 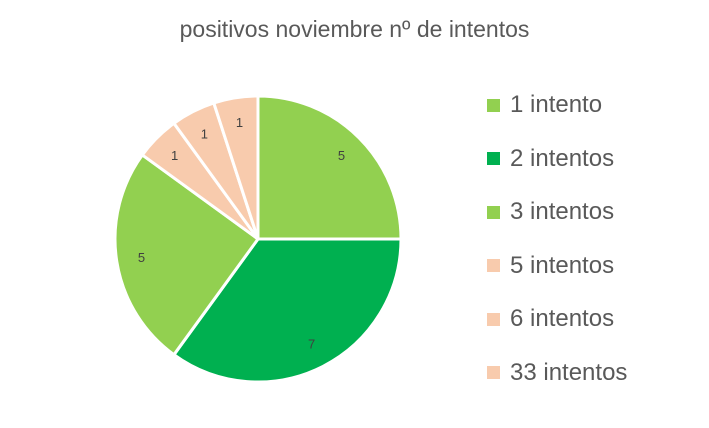 I want to click on pie-slice-2-intentos, so click(x=287, y=310).